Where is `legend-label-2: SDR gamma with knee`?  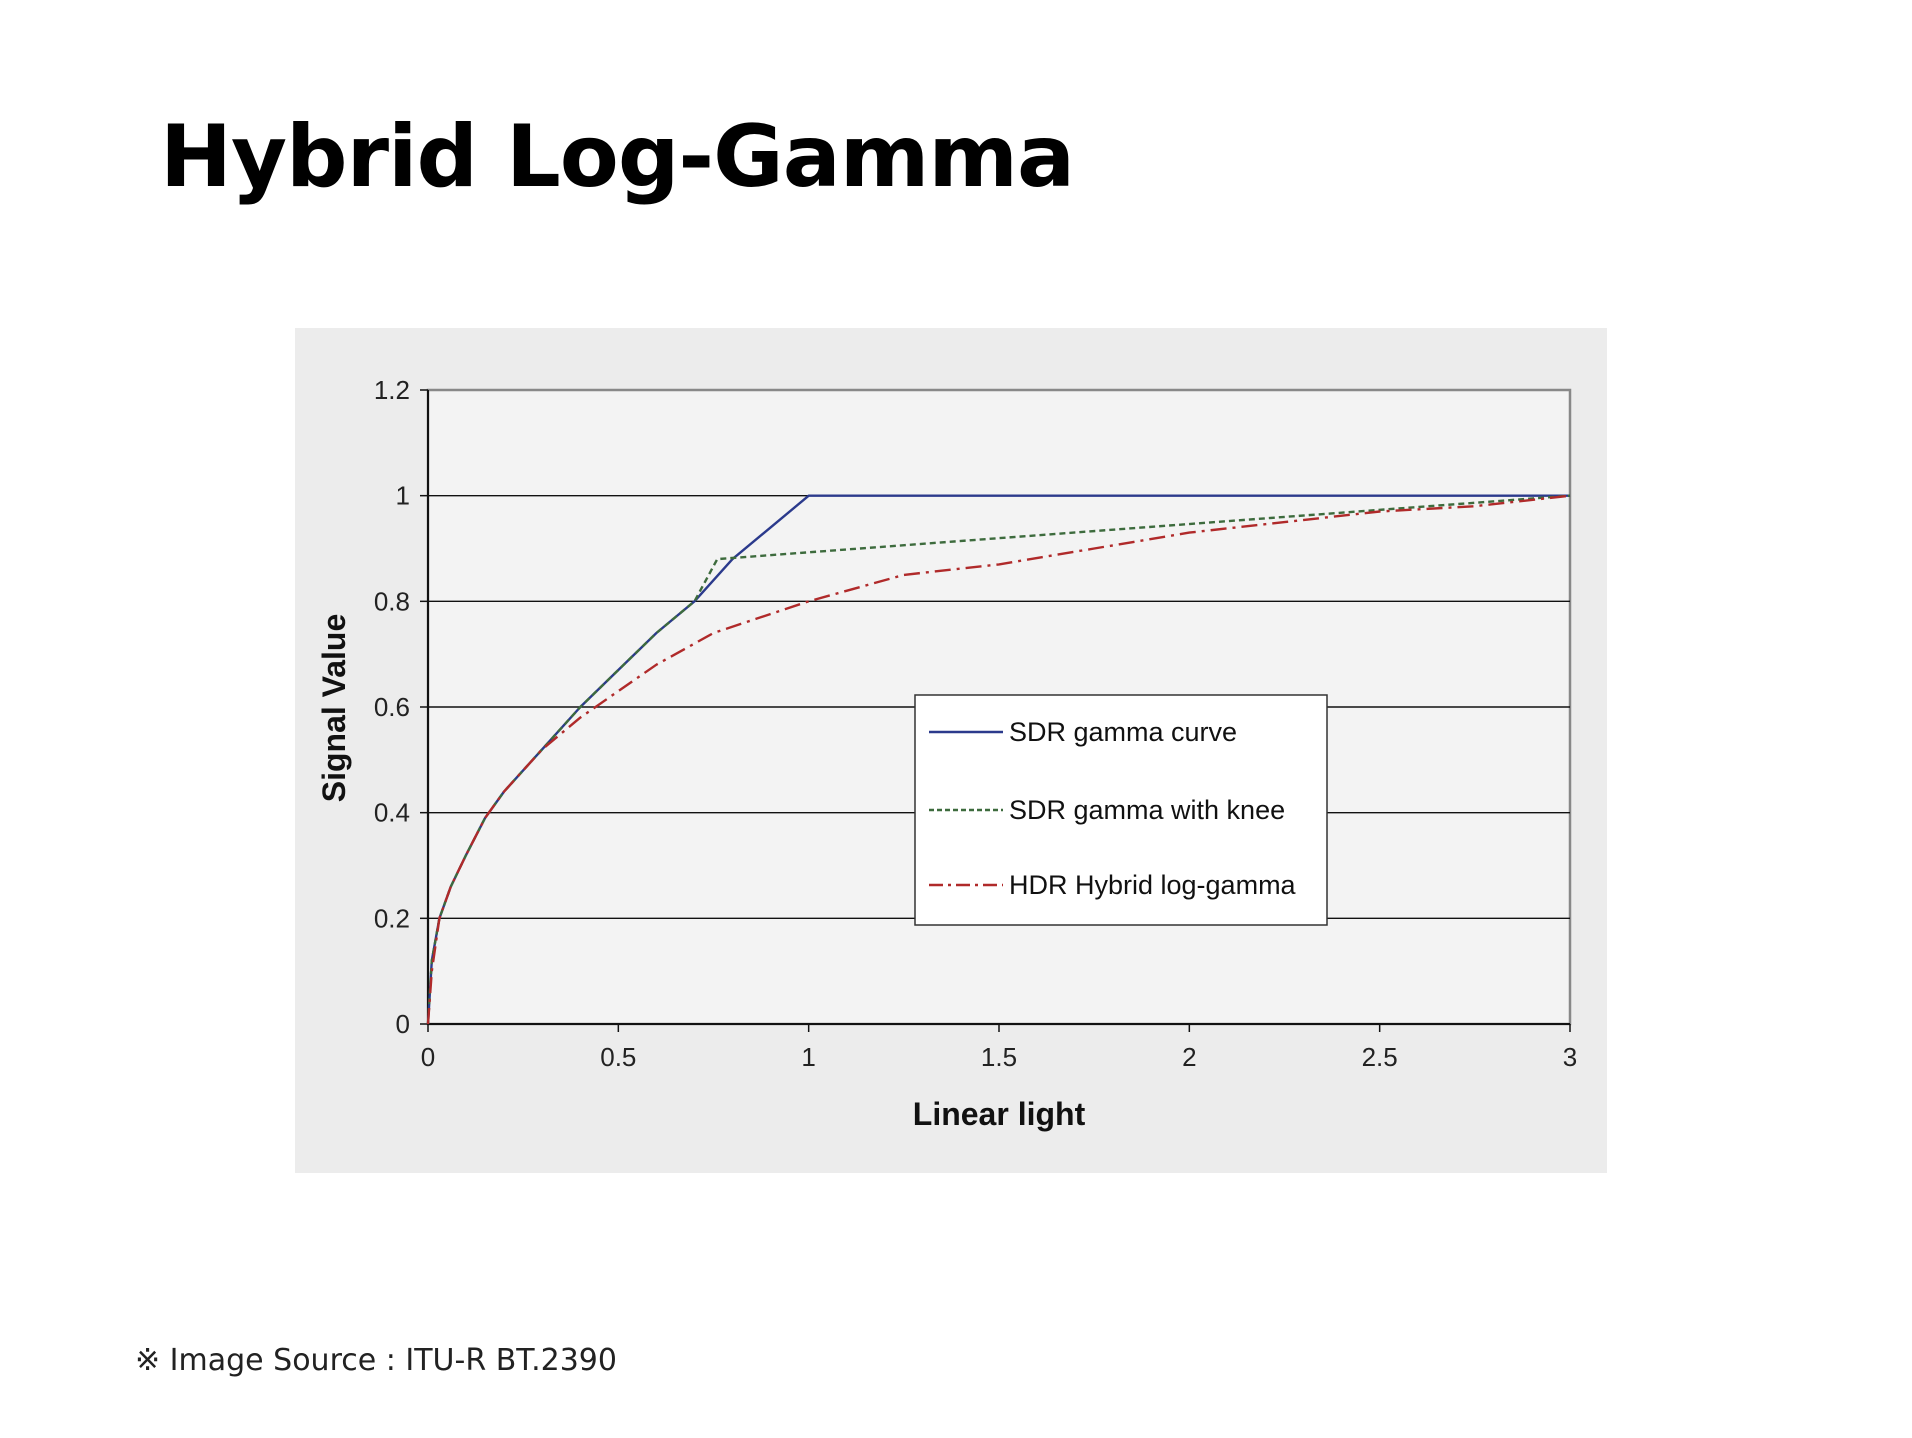 legend-label-2: SDR gamma with knee is located at coordinates (1147, 810).